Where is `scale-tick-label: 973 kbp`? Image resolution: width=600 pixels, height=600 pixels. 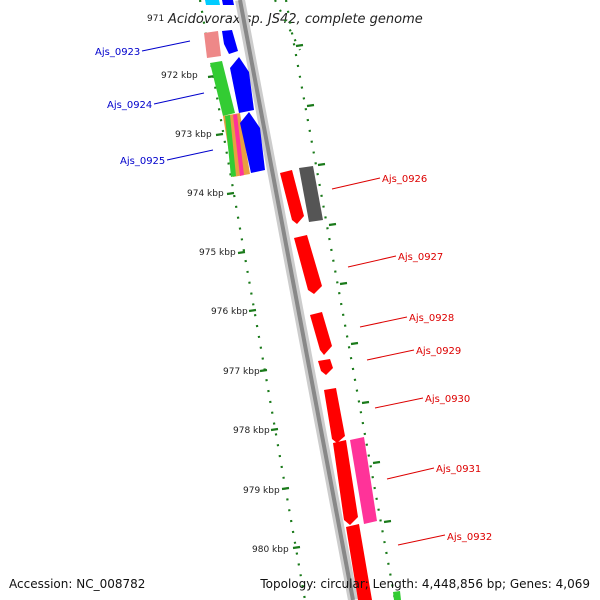
scale-tick-label: 973 kbp is located at coordinates (193, 135).